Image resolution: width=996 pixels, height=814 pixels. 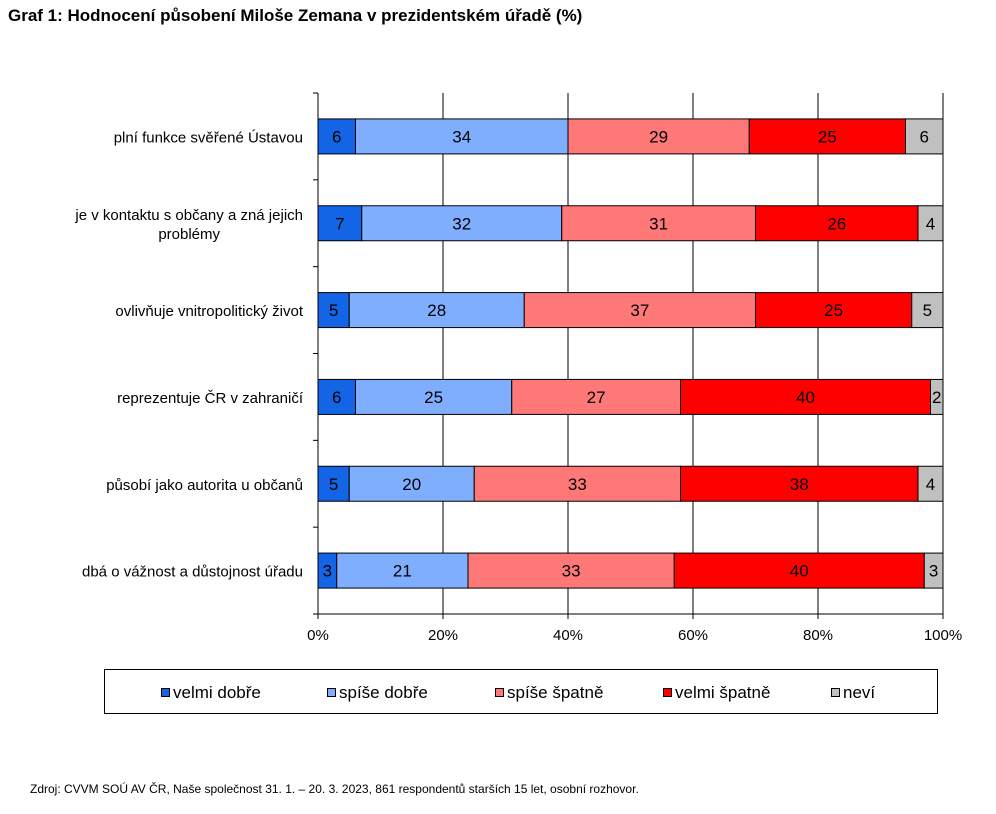 I want to click on data-label: 34, so click(x=461, y=136).